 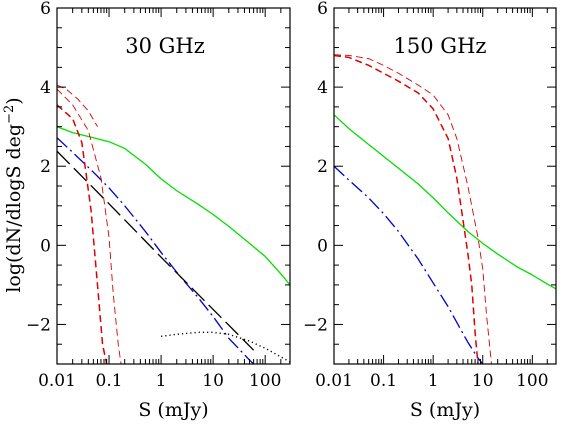 I want to click on y-axis-label: log(dN/dlogS deg−2), so click(x=13, y=194).